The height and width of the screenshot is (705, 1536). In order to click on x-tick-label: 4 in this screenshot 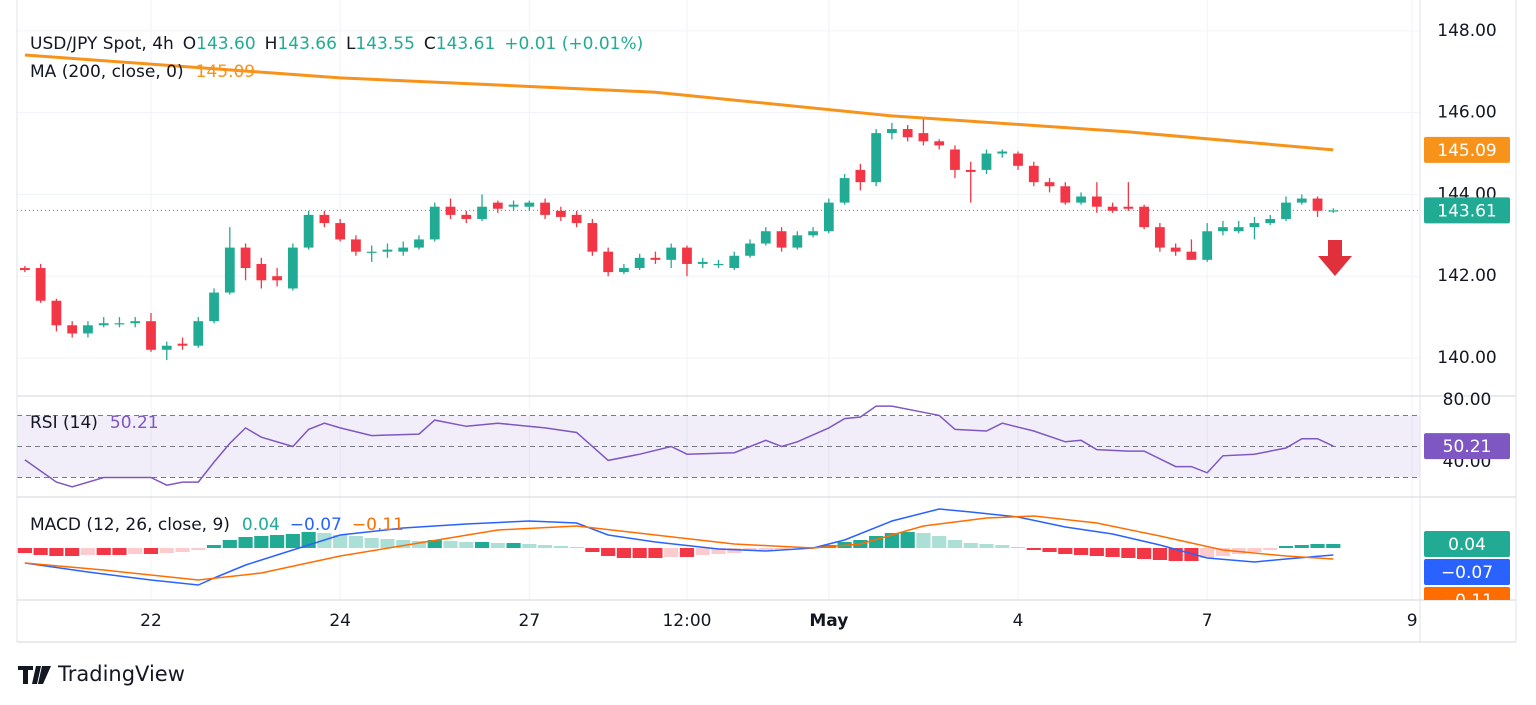, I will do `click(1018, 621)`.